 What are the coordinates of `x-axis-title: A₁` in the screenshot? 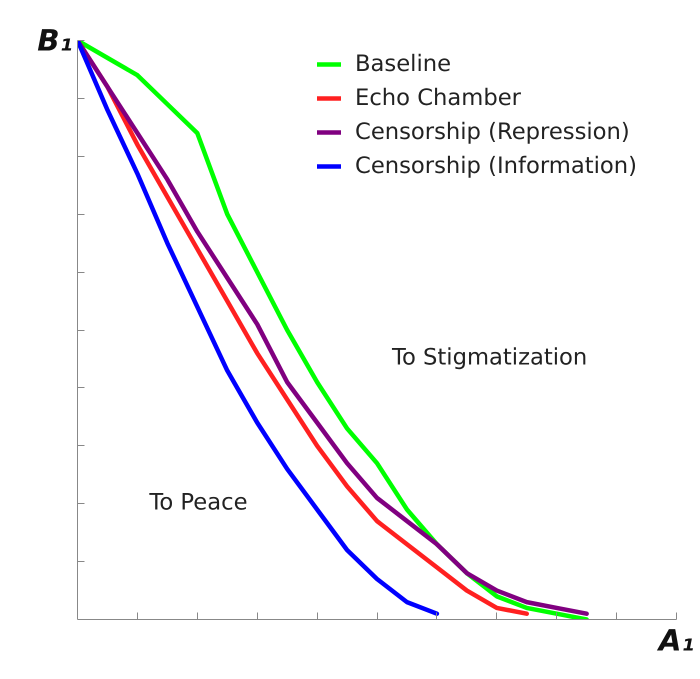 It's located at (675, 641).